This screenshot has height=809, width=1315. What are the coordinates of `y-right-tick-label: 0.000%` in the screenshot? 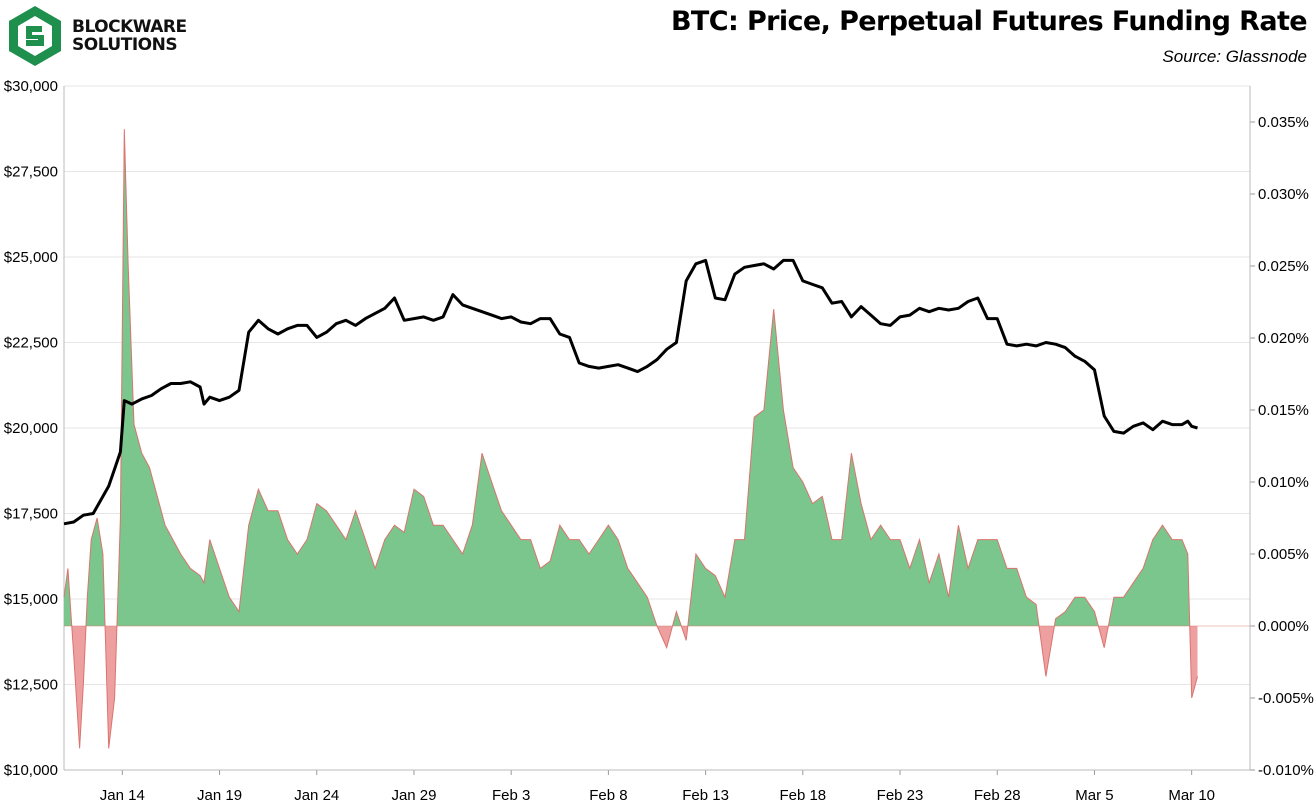 It's located at (1283, 626).